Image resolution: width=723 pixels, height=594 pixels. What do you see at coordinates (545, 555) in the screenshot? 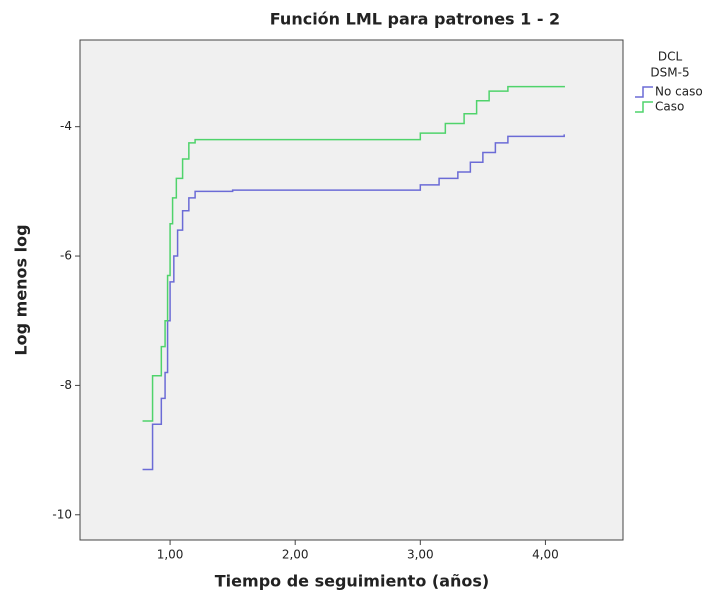
I see `x-tick-label: 4,00` at bounding box center [545, 555].